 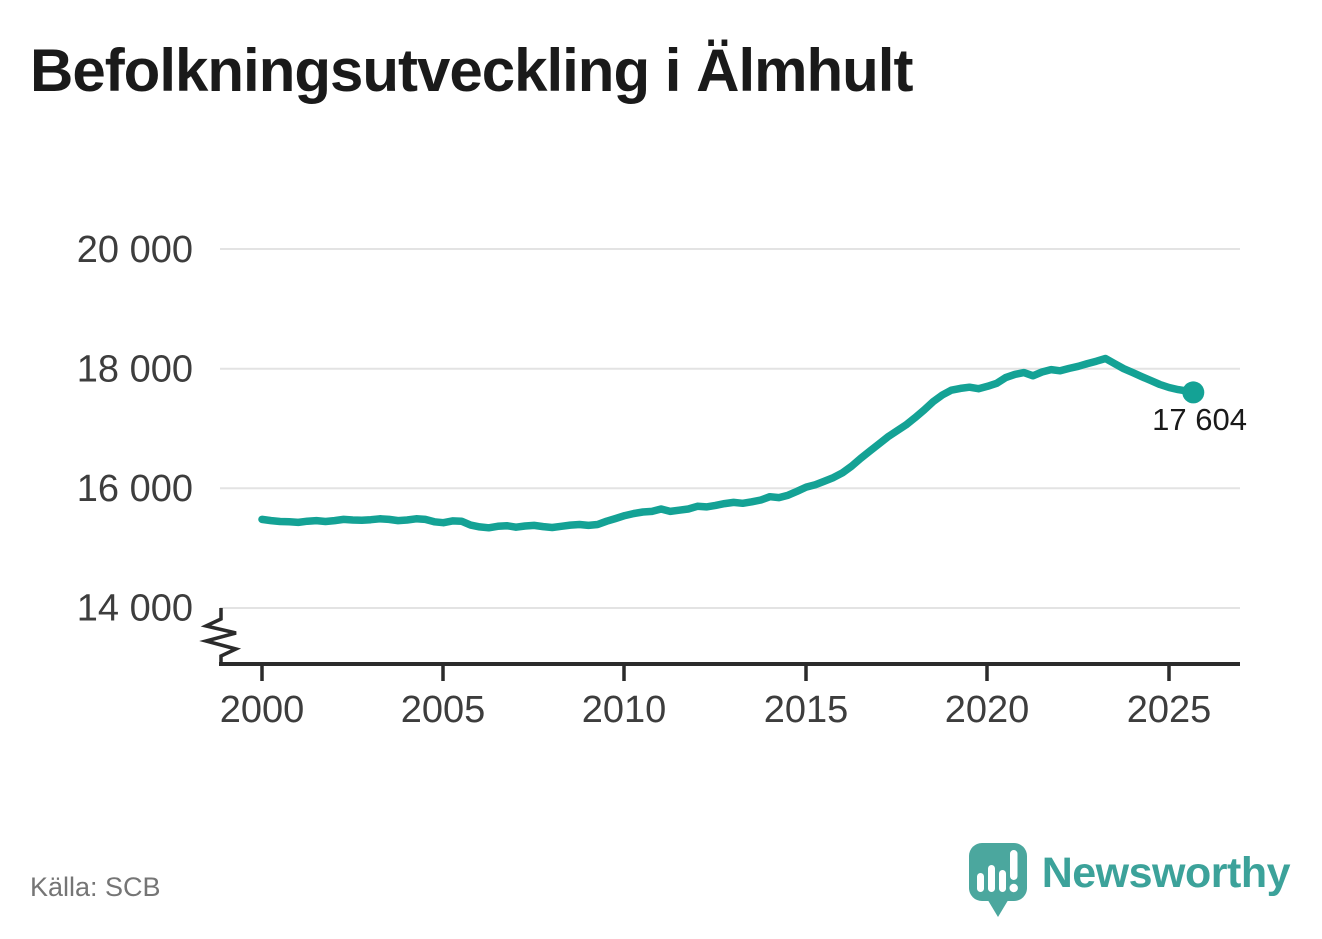 I want to click on x-tick-label: 2015, so click(x=806, y=710).